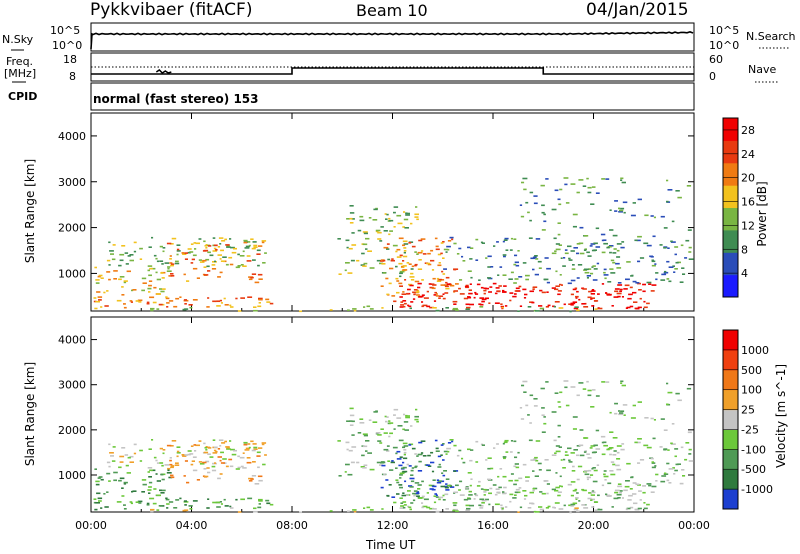 The image size is (800, 554). Describe the element at coordinates (730, 479) in the screenshot. I see `velocity-colorbar-cell` at that location.